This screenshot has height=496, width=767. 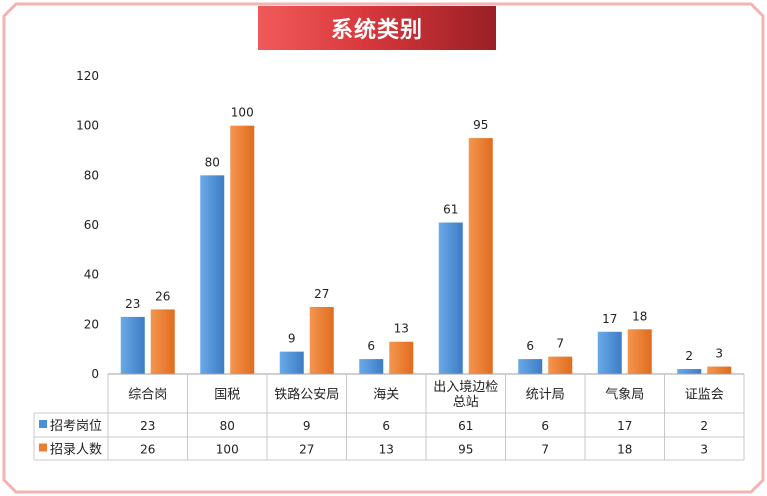 I want to click on legend-label: 招录人数, so click(x=76, y=450).